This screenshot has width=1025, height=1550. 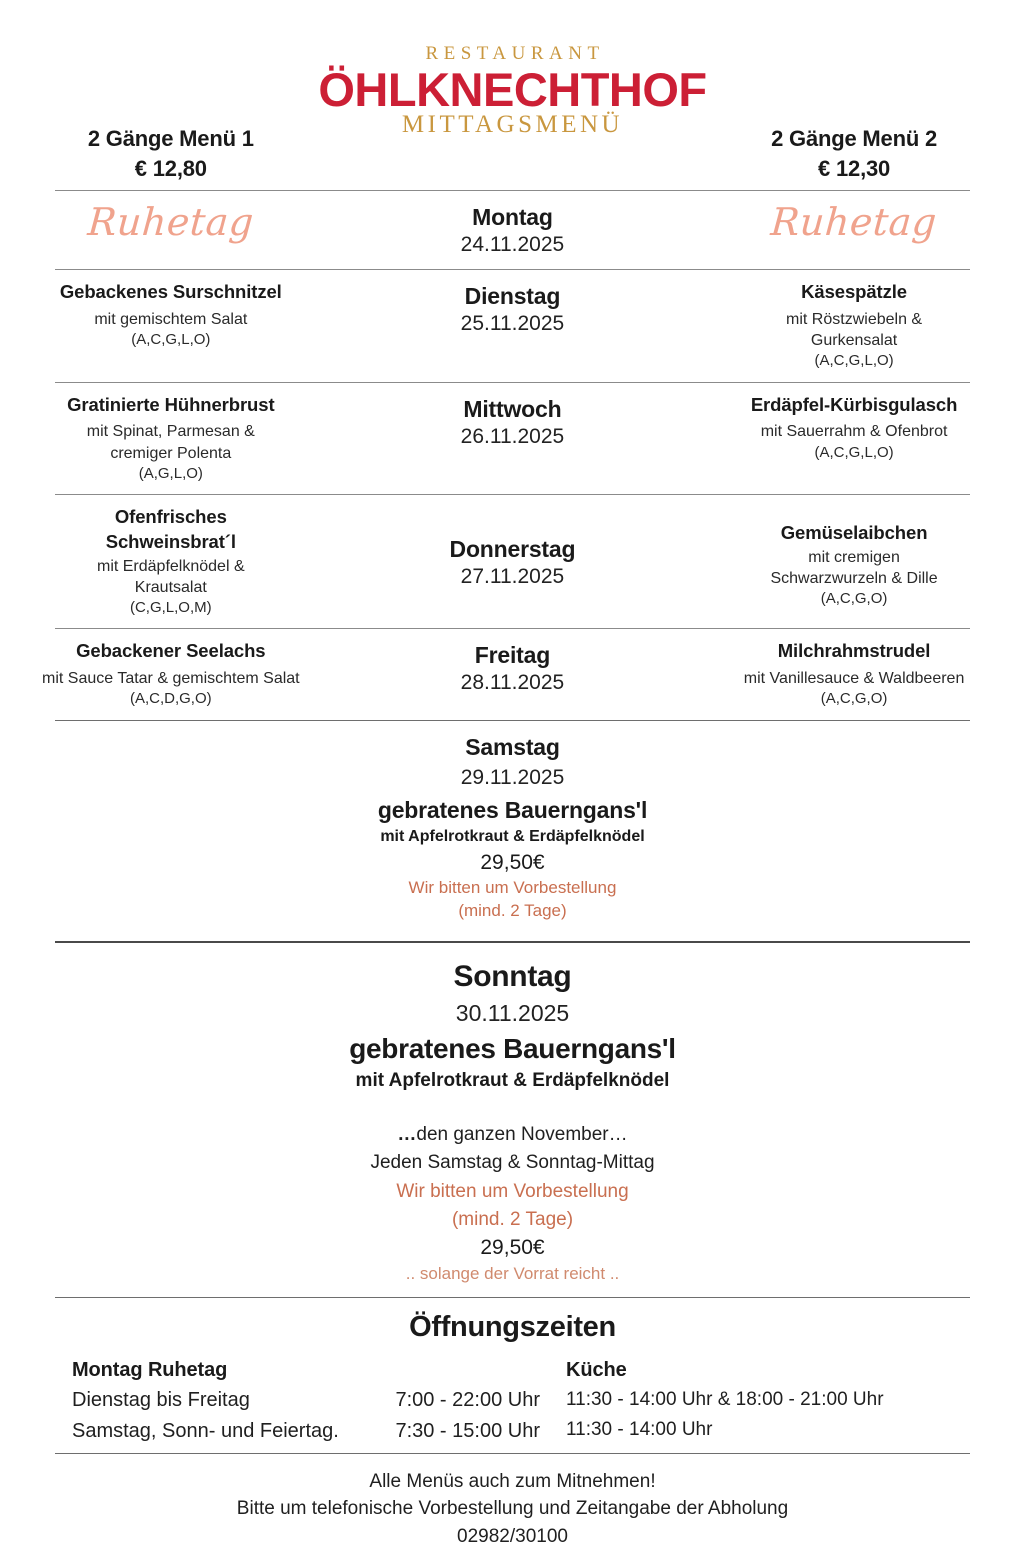 I want to click on restaurant-logo: RESTAURANT ÖHLKNECHTHOF MITTAGSMENÜ, so click(x=512, y=90).